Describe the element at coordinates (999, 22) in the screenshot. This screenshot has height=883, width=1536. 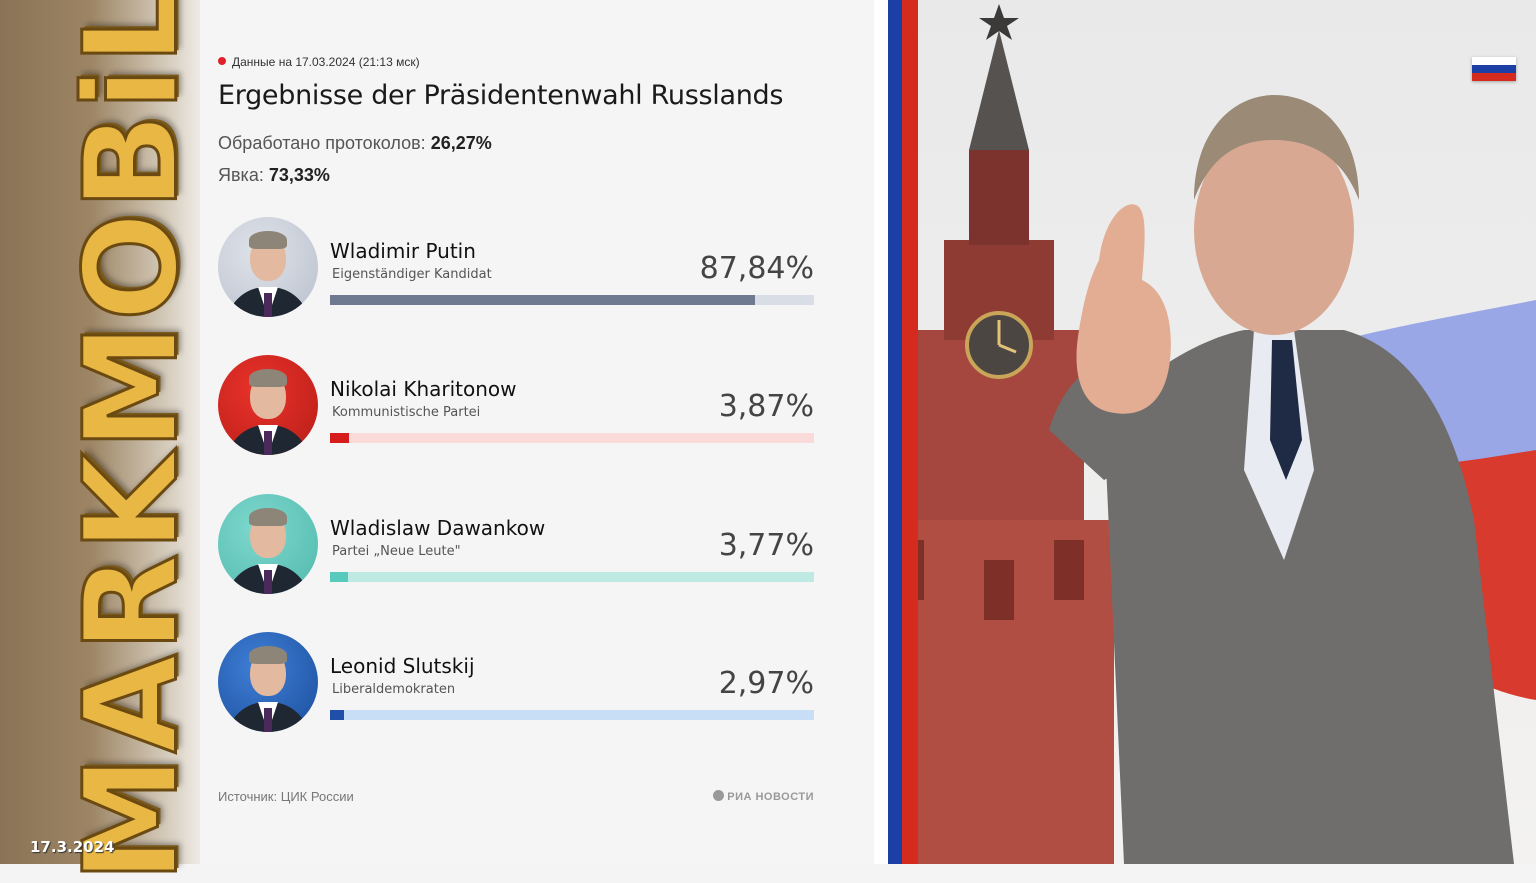
I see `star-icon` at that location.